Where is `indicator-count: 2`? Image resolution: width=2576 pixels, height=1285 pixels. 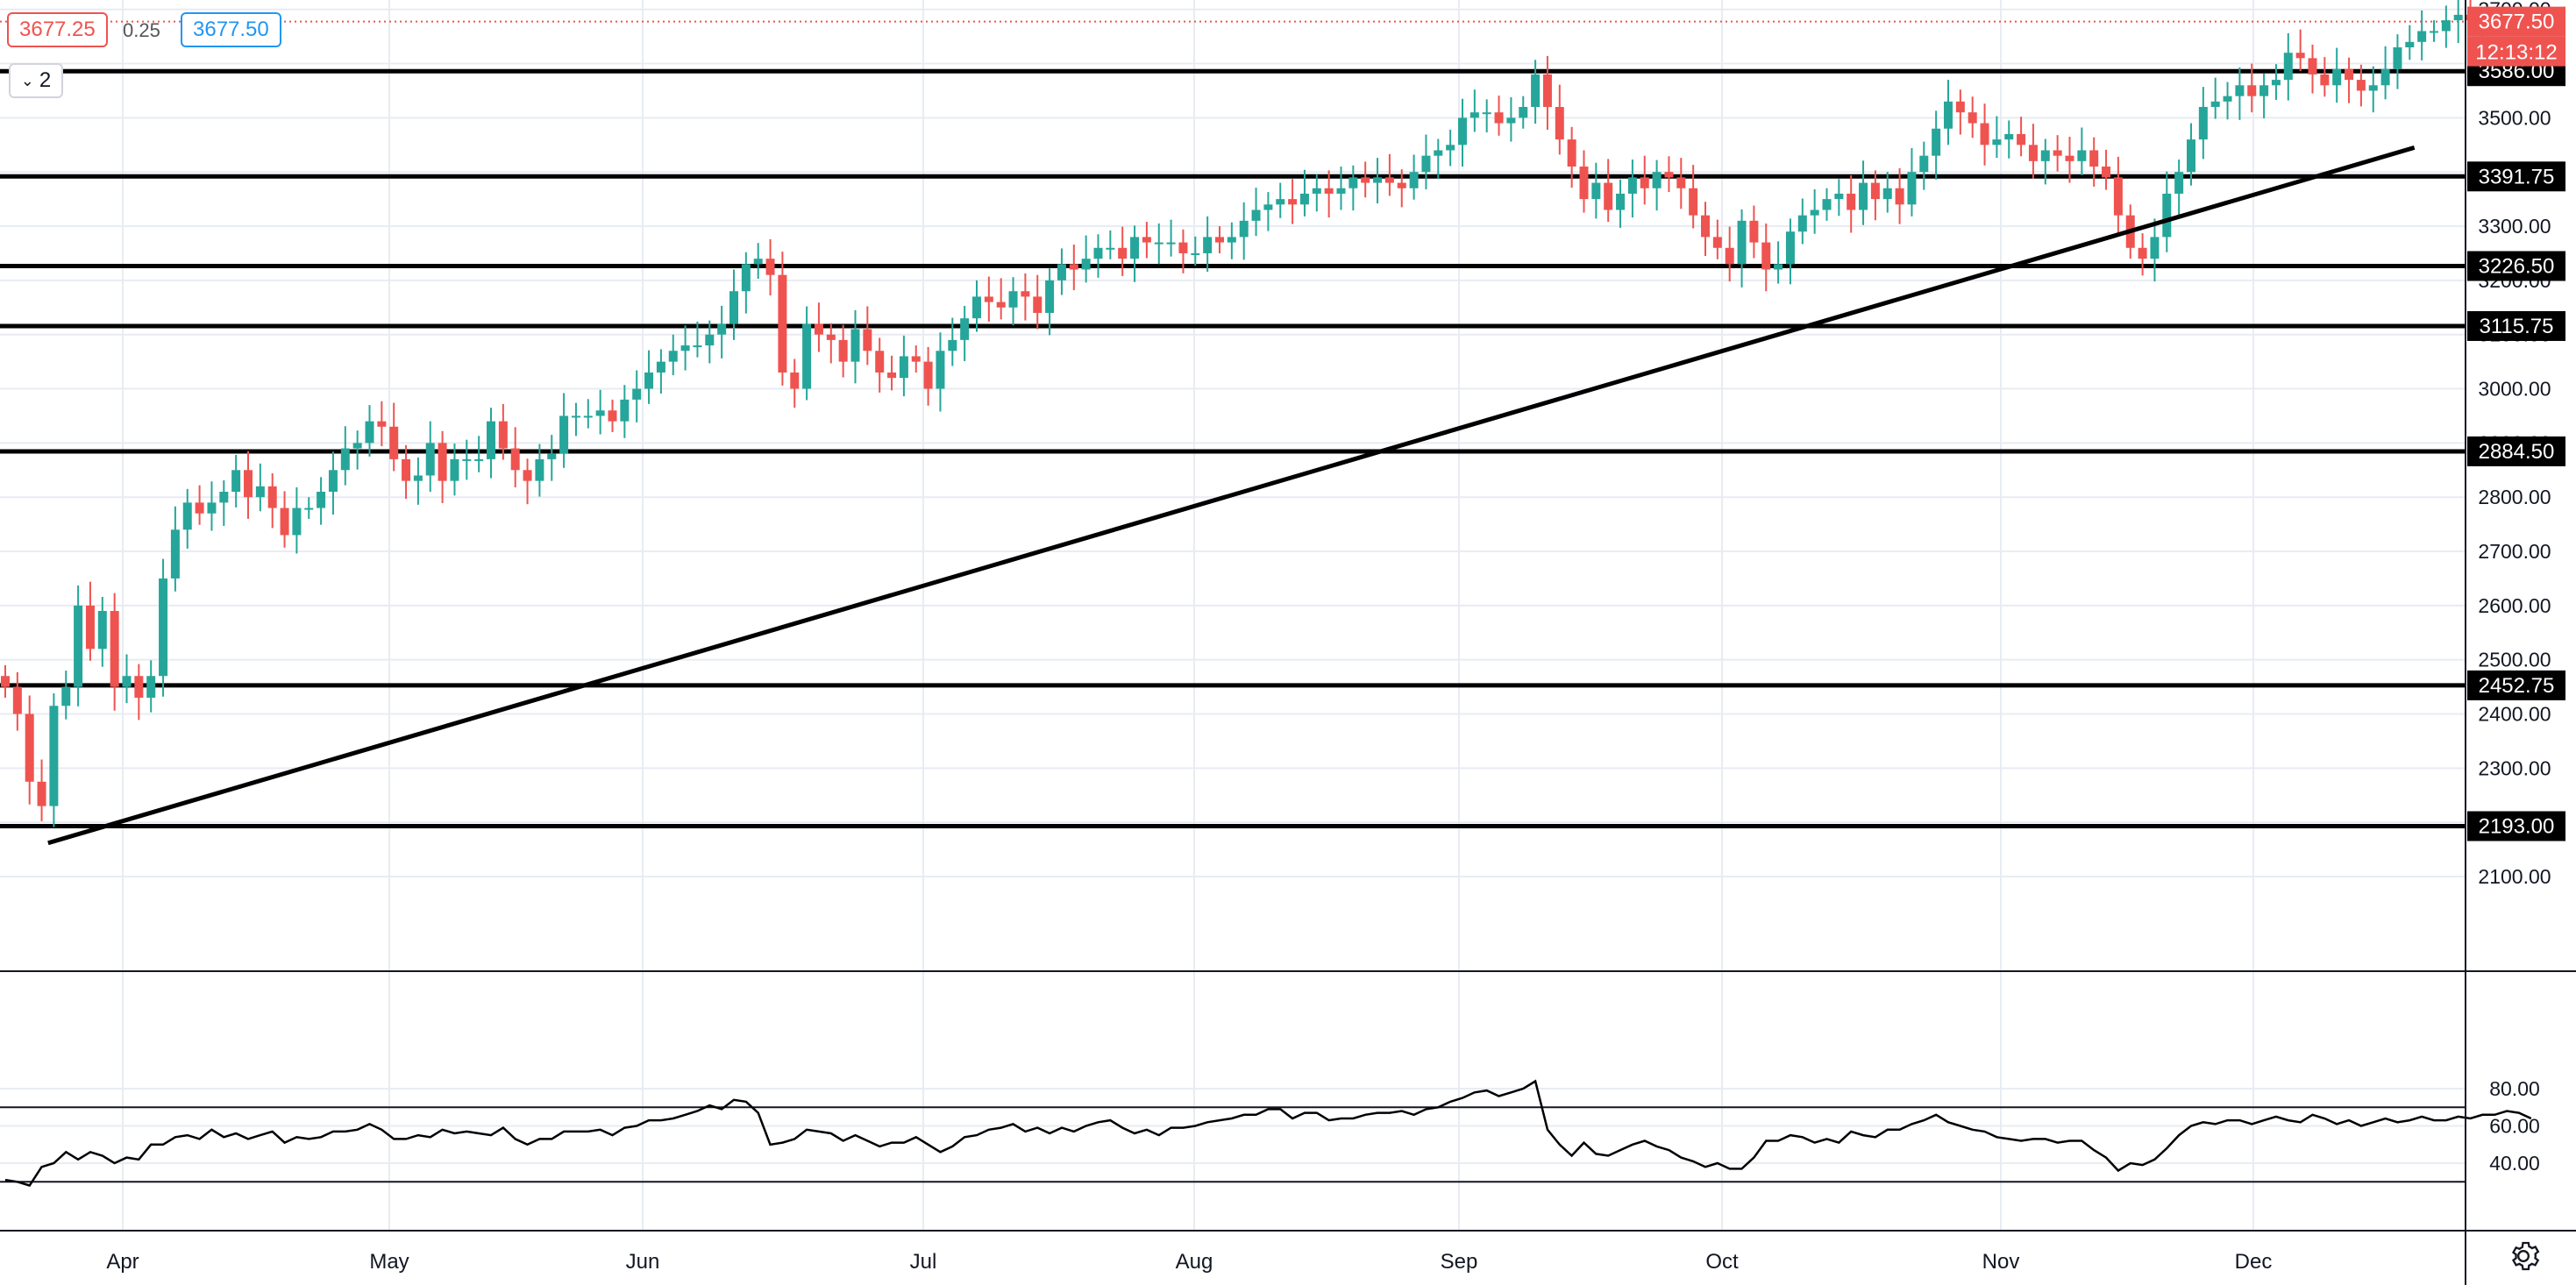 indicator-count: 2 is located at coordinates (45, 80).